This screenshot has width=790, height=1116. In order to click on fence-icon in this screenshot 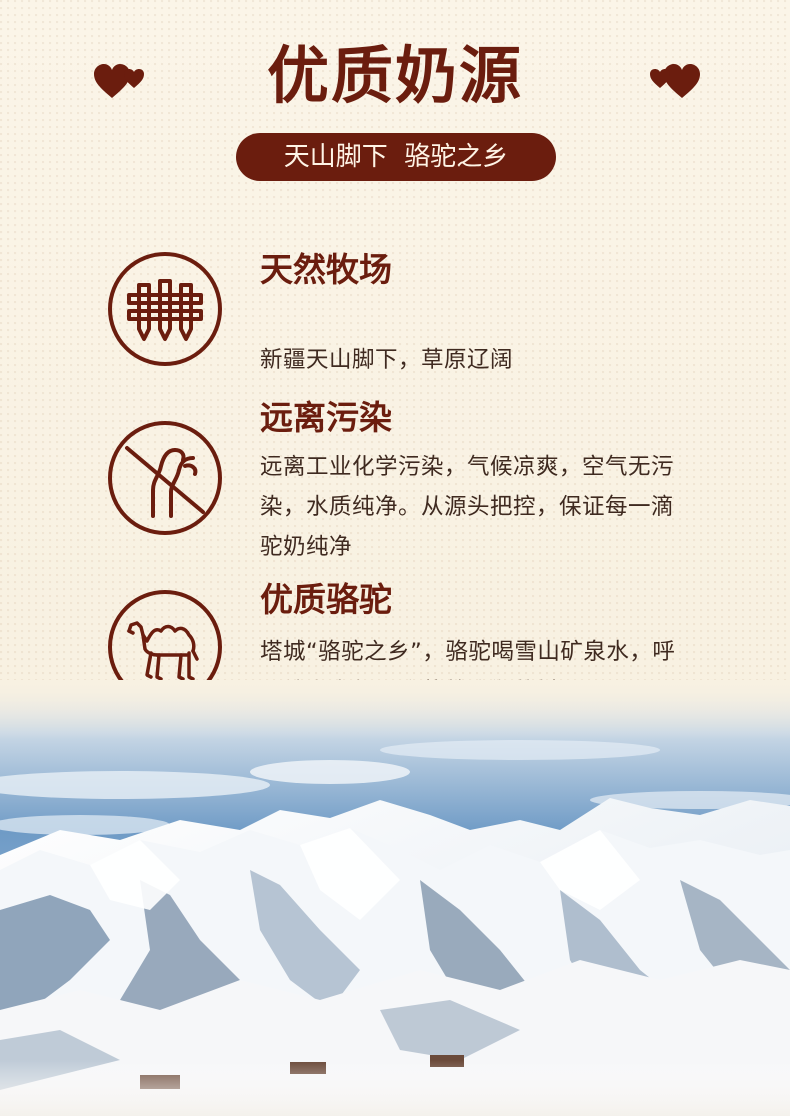, I will do `click(165, 309)`.